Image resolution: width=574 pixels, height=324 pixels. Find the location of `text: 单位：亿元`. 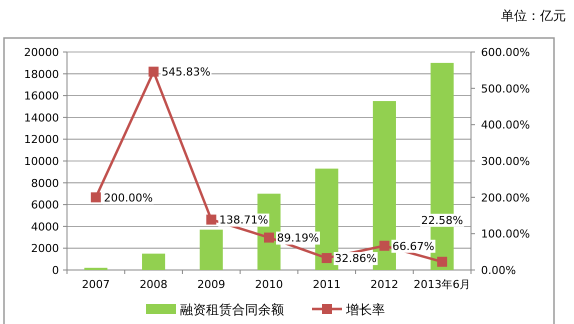

text: 单位：亿元 is located at coordinates (533, 16).